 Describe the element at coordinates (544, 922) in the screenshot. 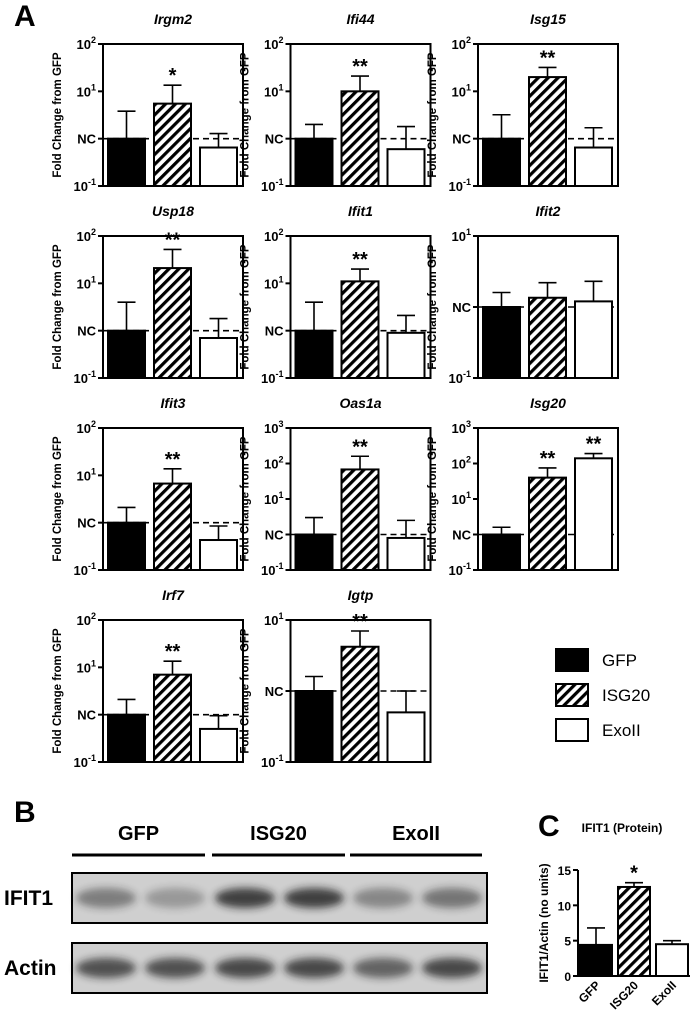

I see `y-axis-label: IFIT1/Actin (no units)` at that location.